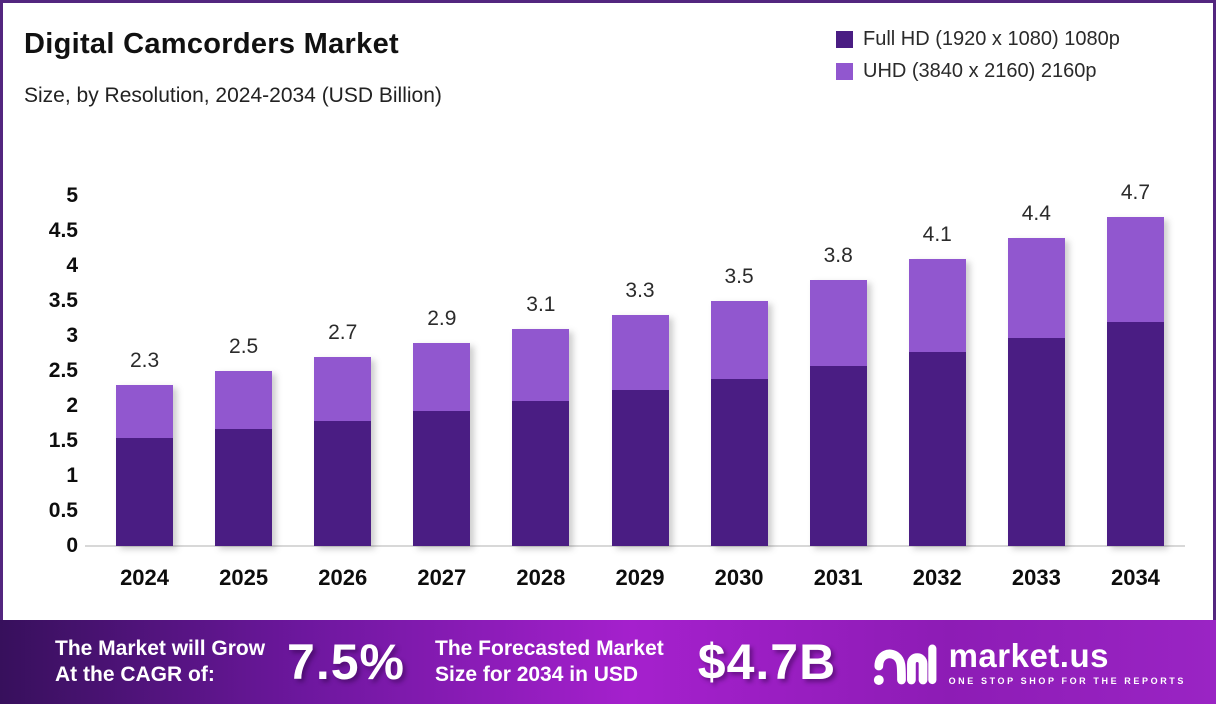  What do you see at coordinates (1067, 680) in the screenshot?
I see `marketus-logo-tagline: ONE STOP SHOP FOR THE REPORTS` at bounding box center [1067, 680].